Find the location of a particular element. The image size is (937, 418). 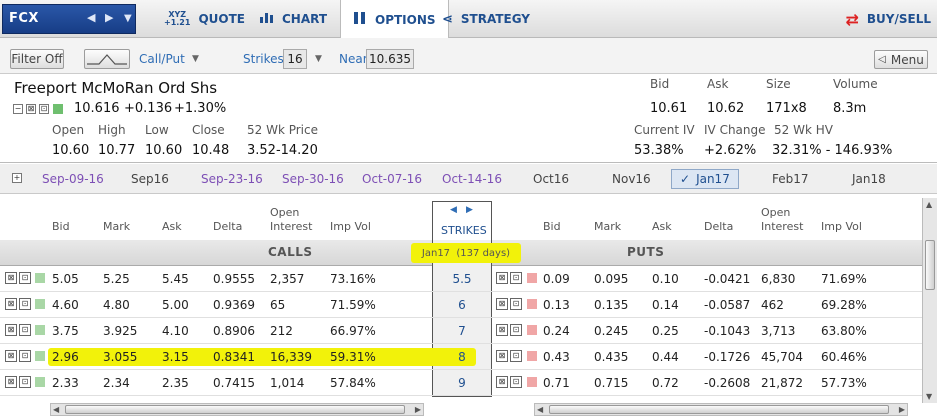

symbol-selector: FCX ◀ ▶ ▼ is located at coordinates (69, 19).